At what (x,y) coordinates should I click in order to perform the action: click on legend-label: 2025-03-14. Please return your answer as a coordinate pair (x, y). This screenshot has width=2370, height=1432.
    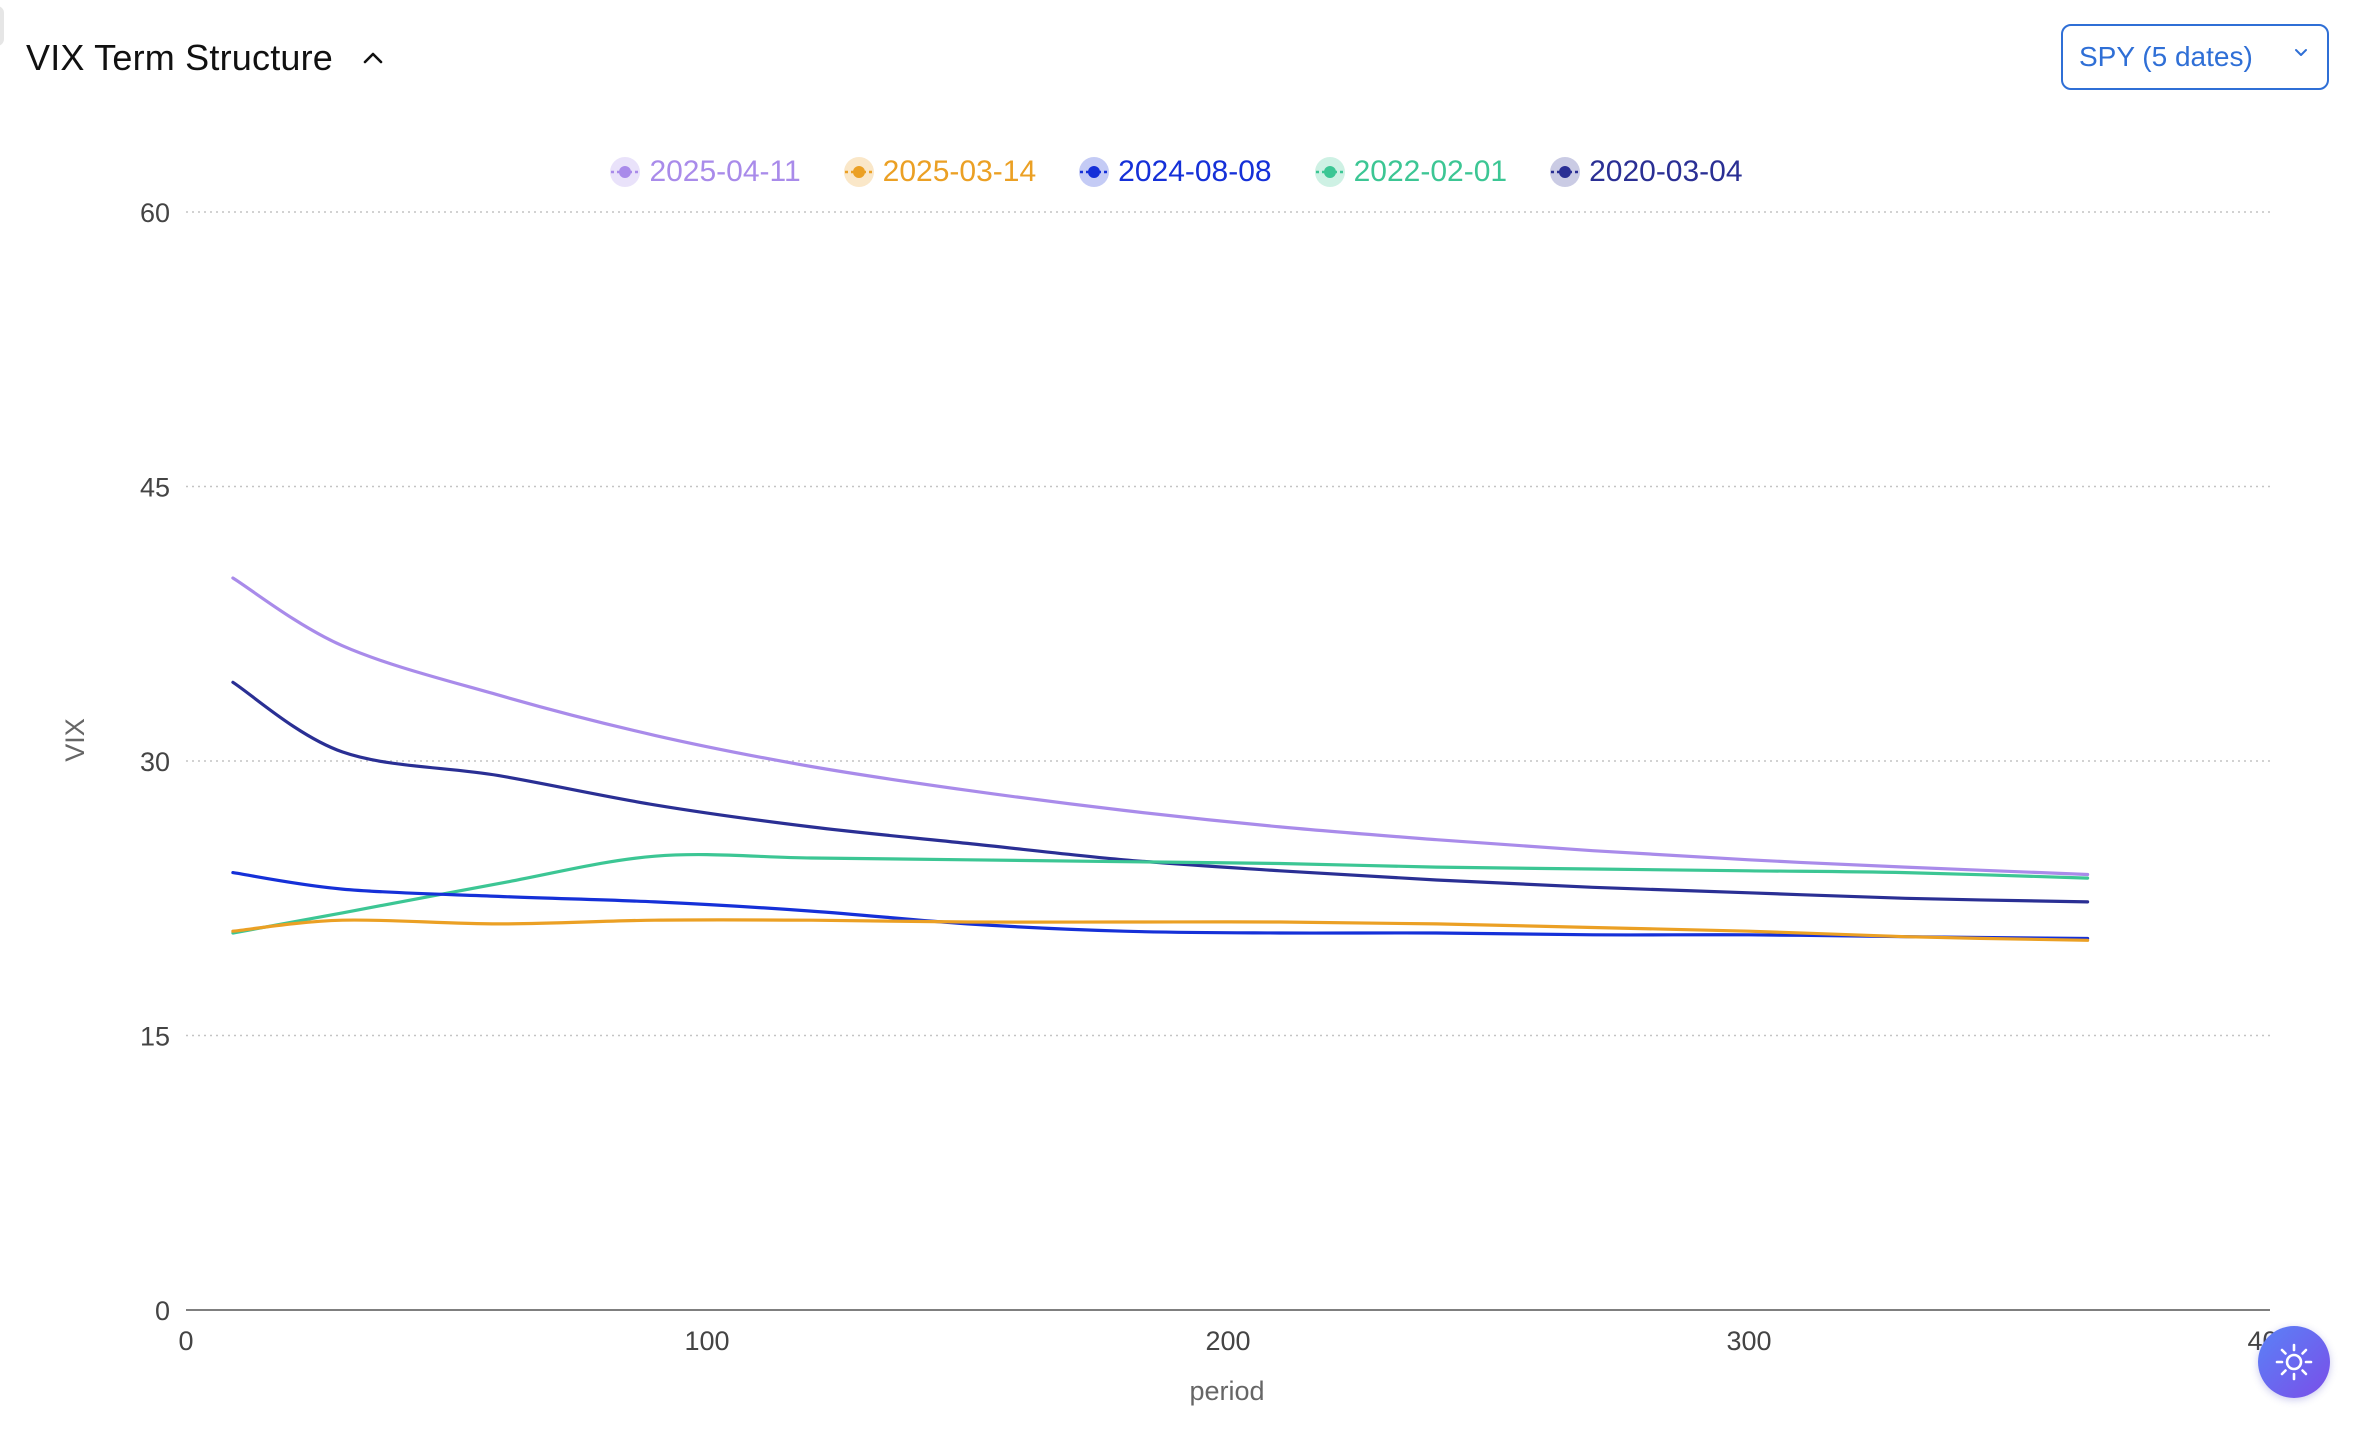
    Looking at the image, I should click on (959, 171).